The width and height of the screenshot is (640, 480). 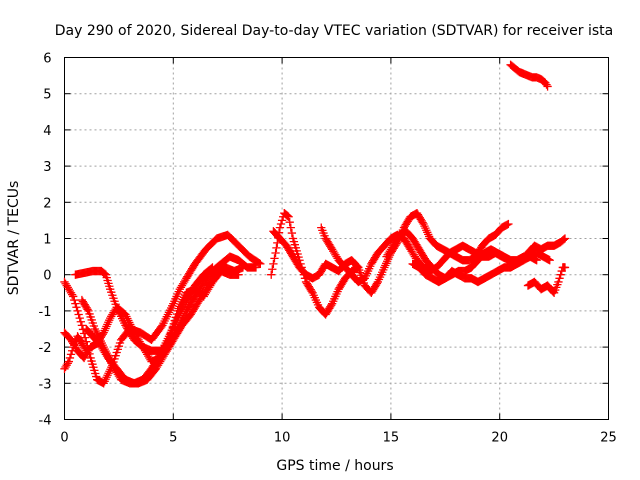 What do you see at coordinates (47, 167) in the screenshot?
I see `y-tick-label: 3` at bounding box center [47, 167].